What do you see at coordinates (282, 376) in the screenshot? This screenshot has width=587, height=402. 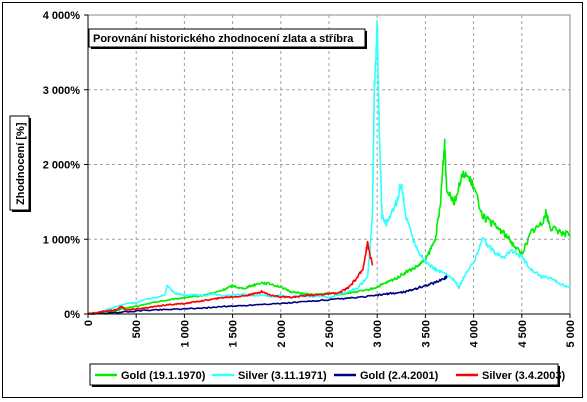 I see `legend-label: Silver (3.11.1971)` at bounding box center [282, 376].